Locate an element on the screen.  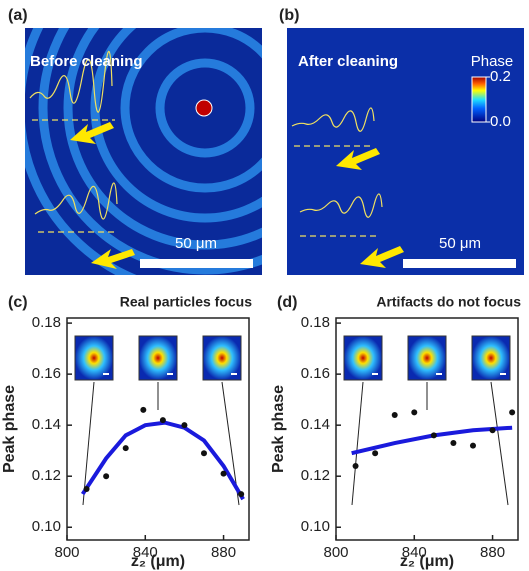
panel-label: (c) is located at coordinates (18, 302).